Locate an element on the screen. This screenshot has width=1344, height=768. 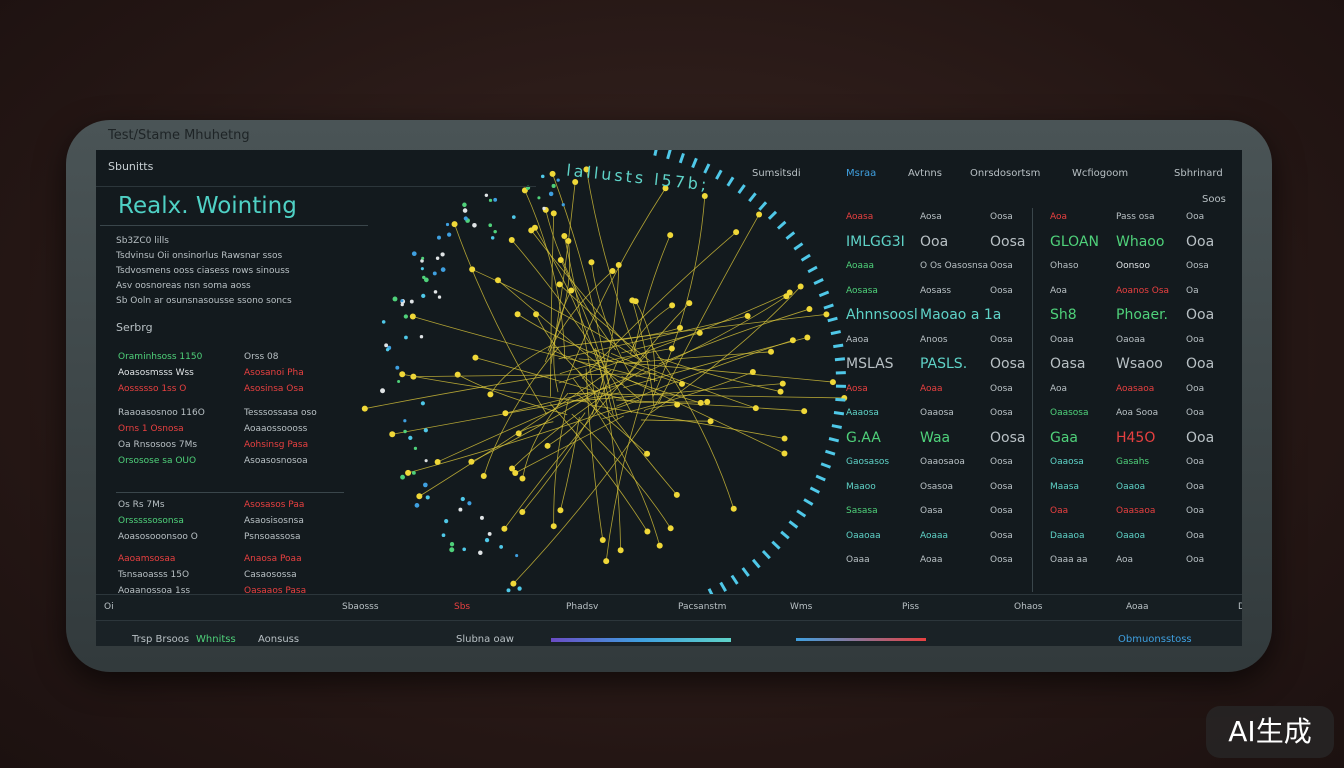
sidebar-cell: Casaosossa is located at coordinates (270, 575).